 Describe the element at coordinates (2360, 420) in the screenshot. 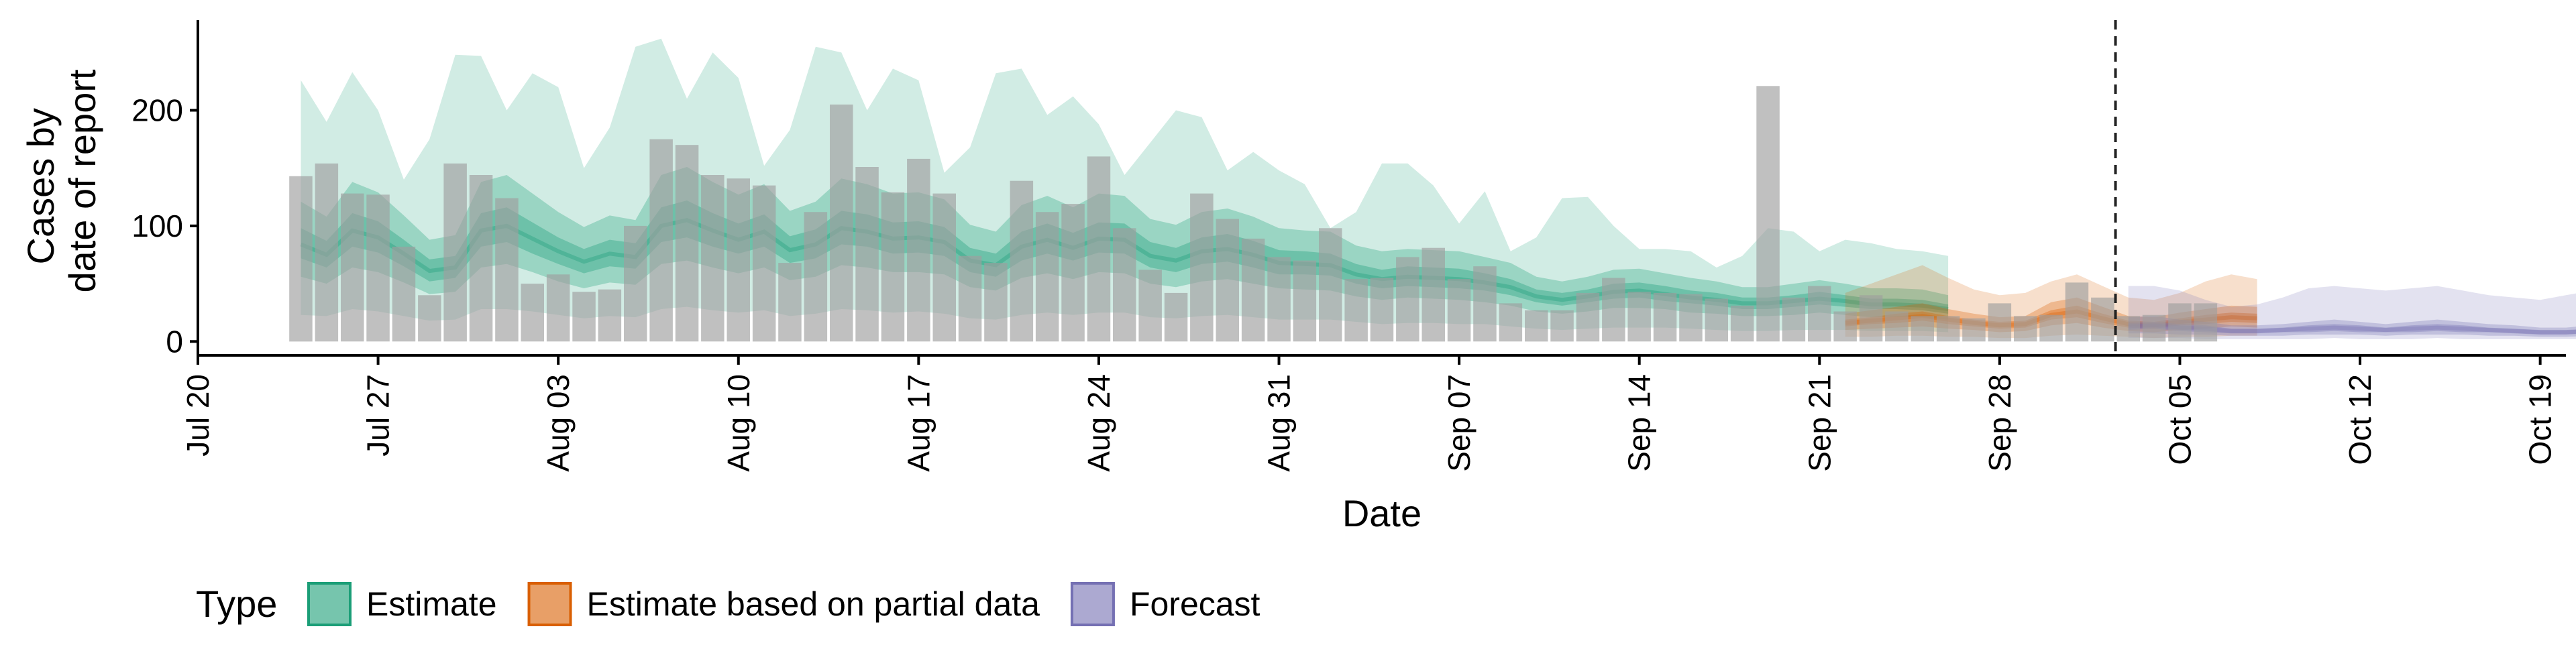

I see `x-tick-label: Oct 12` at that location.